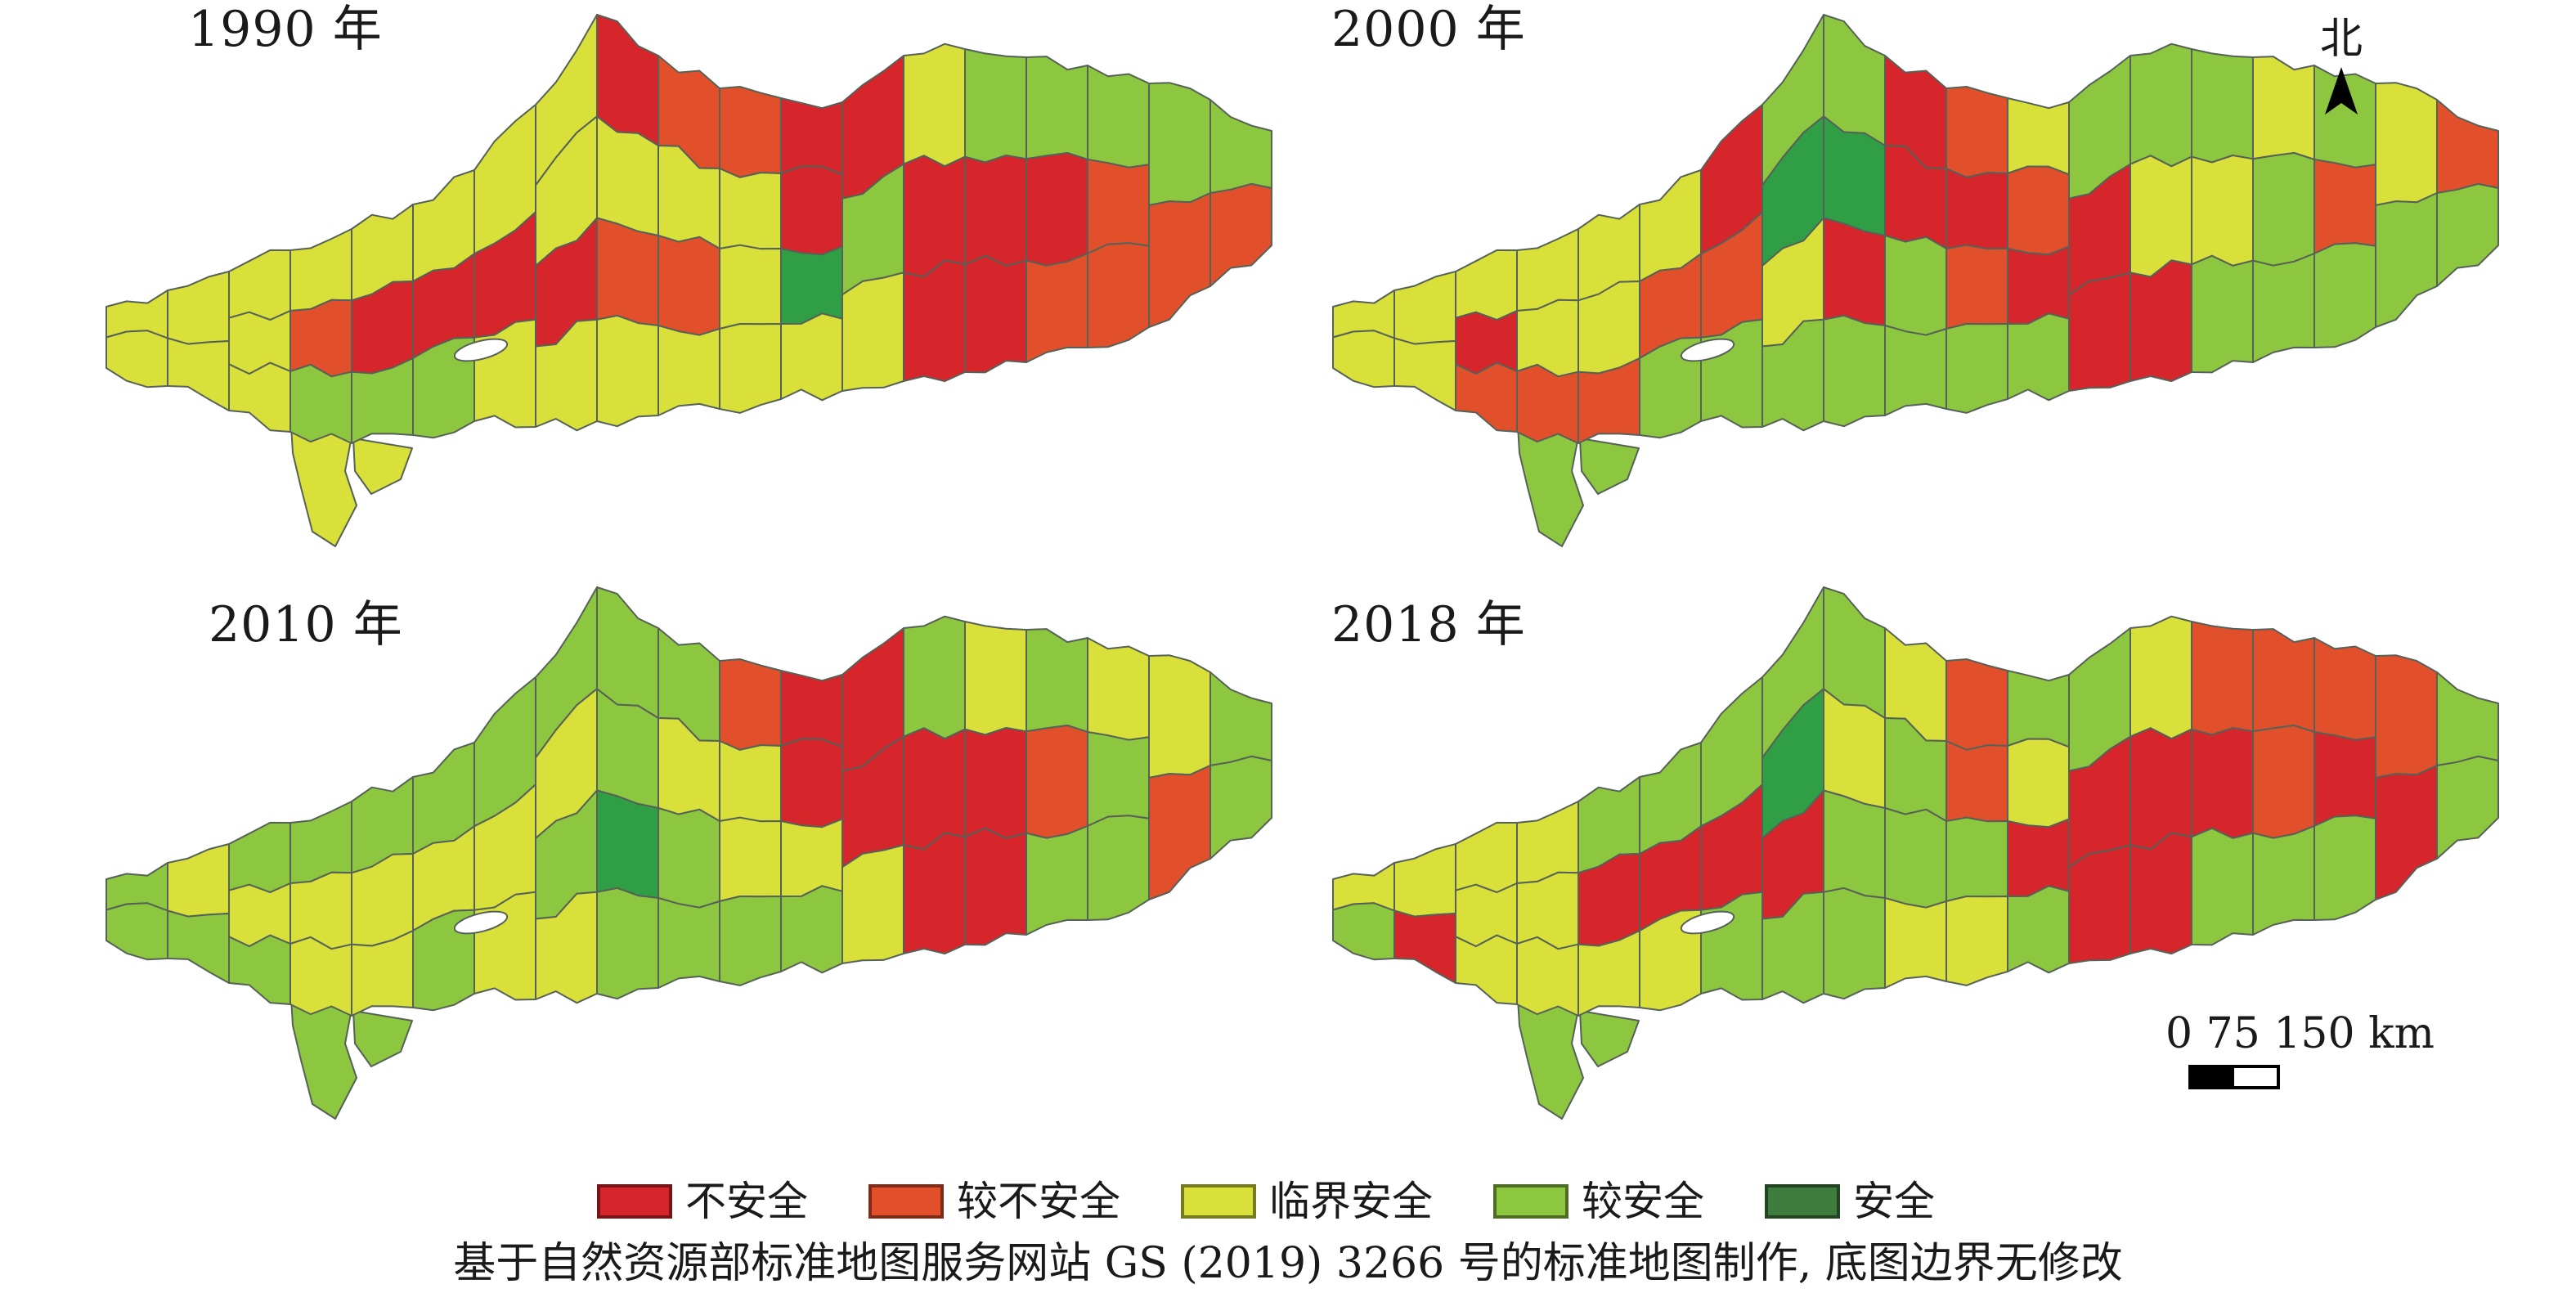 The height and width of the screenshot is (1302, 2576). I want to click on legend: 不安全 较不安全 临界安全 较安全 安全, so click(1266, 1201).